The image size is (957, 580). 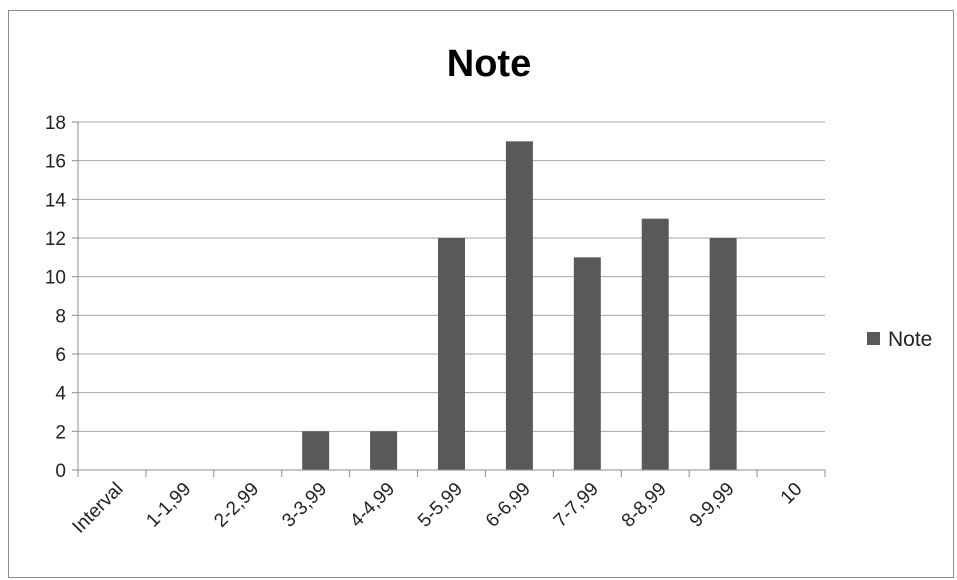 I want to click on x-tick-label: Interval, so click(x=98, y=508).